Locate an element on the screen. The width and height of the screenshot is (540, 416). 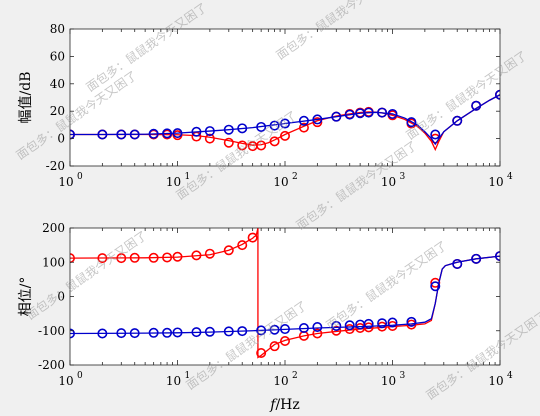
y-tick-label: 60 is located at coordinates (57, 56).